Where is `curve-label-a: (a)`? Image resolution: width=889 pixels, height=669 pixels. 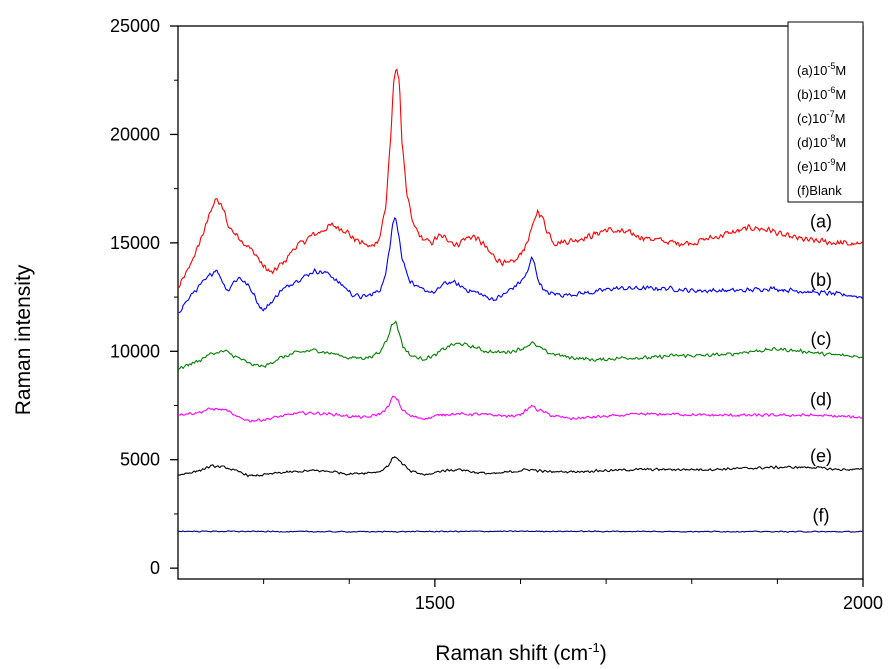 curve-label-a: (a) is located at coordinates (821, 222).